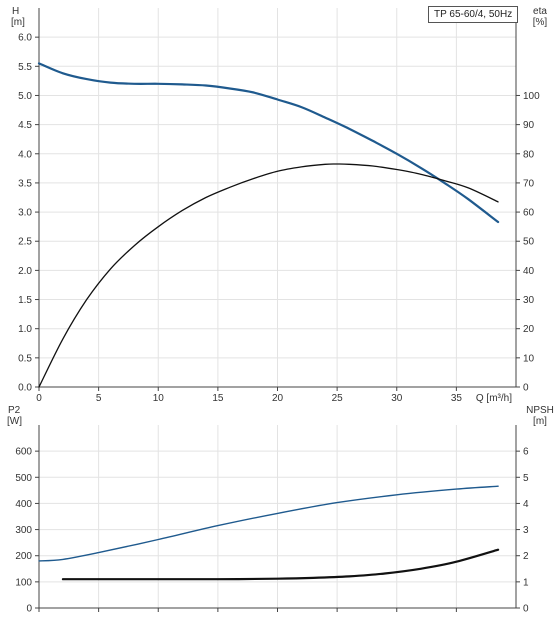 Image resolution: width=556 pixels, height=625 pixels. What do you see at coordinates (526, 504) in the screenshot?
I see `y-tick-label-right: 4` at bounding box center [526, 504].